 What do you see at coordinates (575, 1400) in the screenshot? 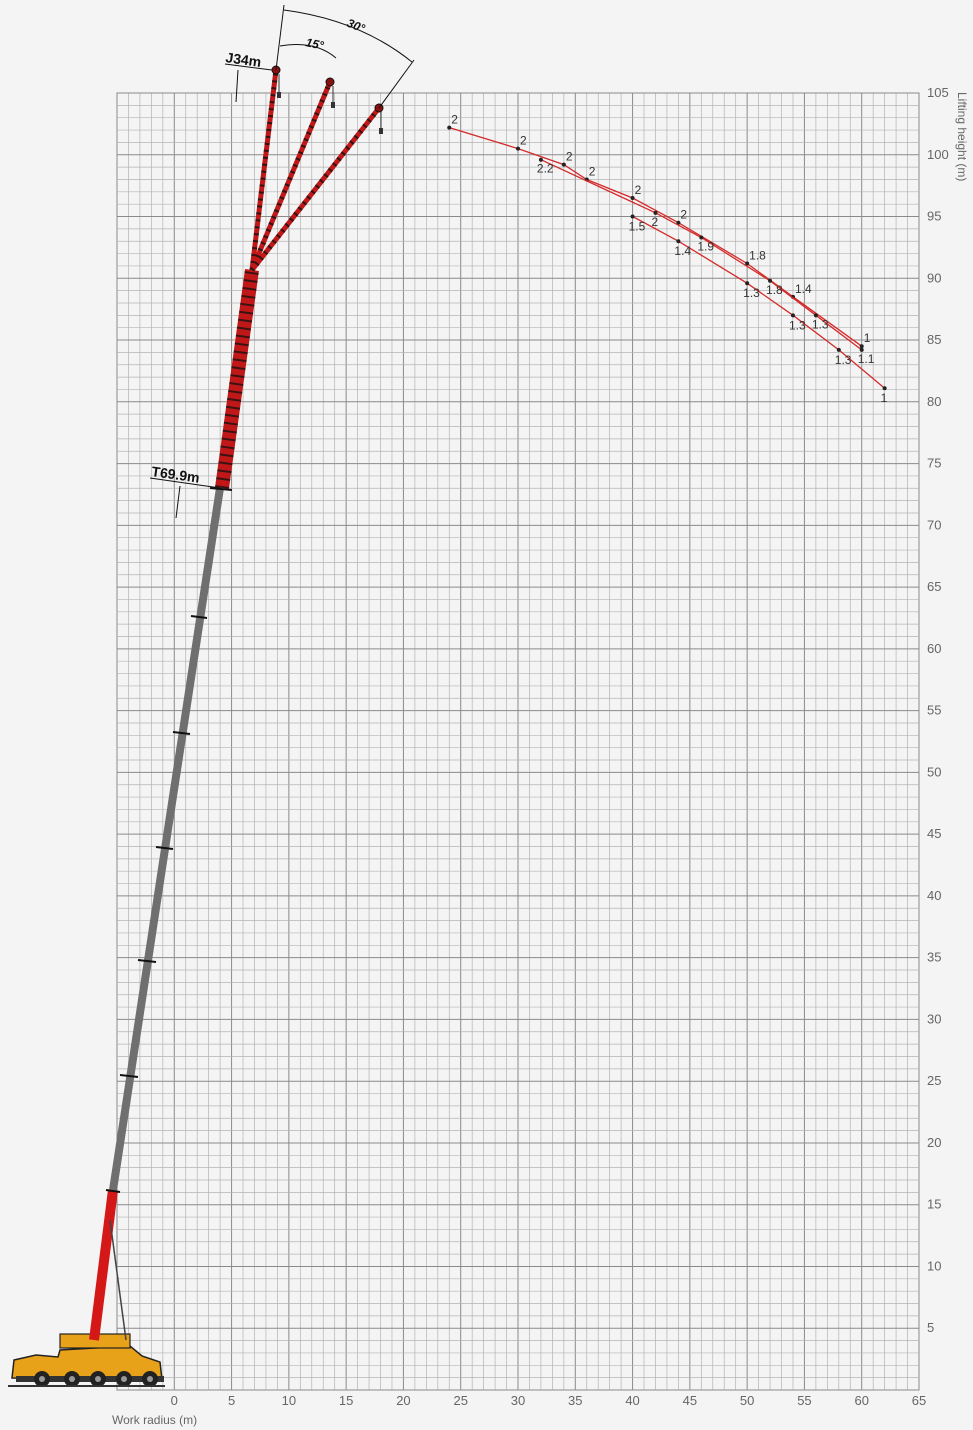
I see `x-tick-label: 35` at bounding box center [575, 1400].